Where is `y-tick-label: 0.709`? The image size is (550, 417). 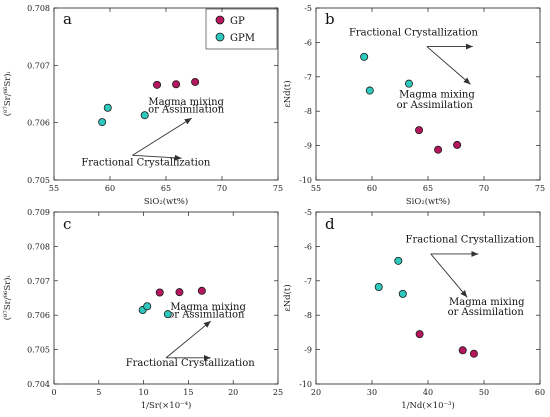
y-tick-label: 0.709 is located at coordinates (38, 212).